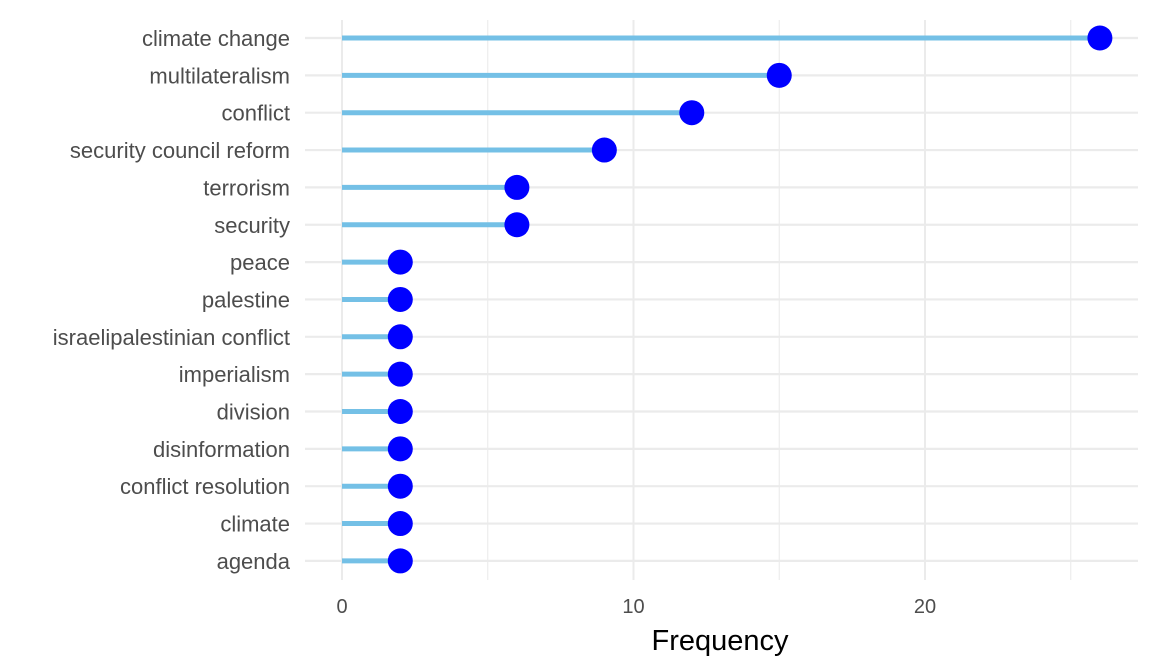 The width and height of the screenshot is (1152, 672). What do you see at coordinates (255, 524) in the screenshot?
I see `category-label: climate` at bounding box center [255, 524].